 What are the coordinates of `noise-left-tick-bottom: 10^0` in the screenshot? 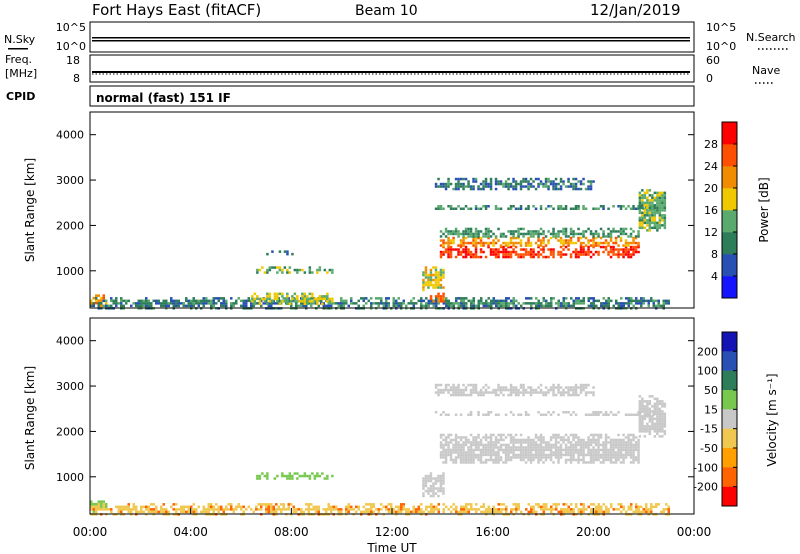 It's located at (71, 46).